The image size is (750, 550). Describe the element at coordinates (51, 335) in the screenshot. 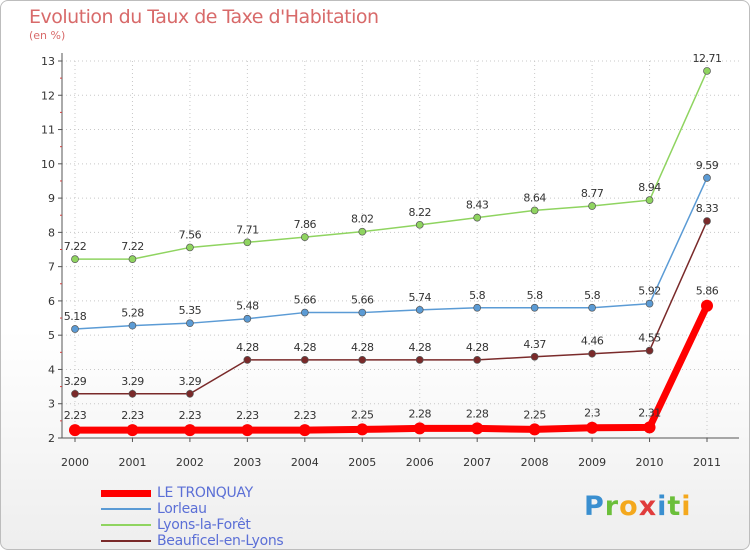

I see `y-tick-label: 5` at that location.